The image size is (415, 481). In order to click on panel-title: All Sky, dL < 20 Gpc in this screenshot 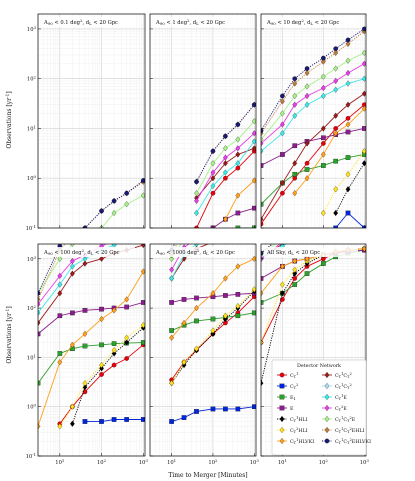, I will do `click(293, 253)`.